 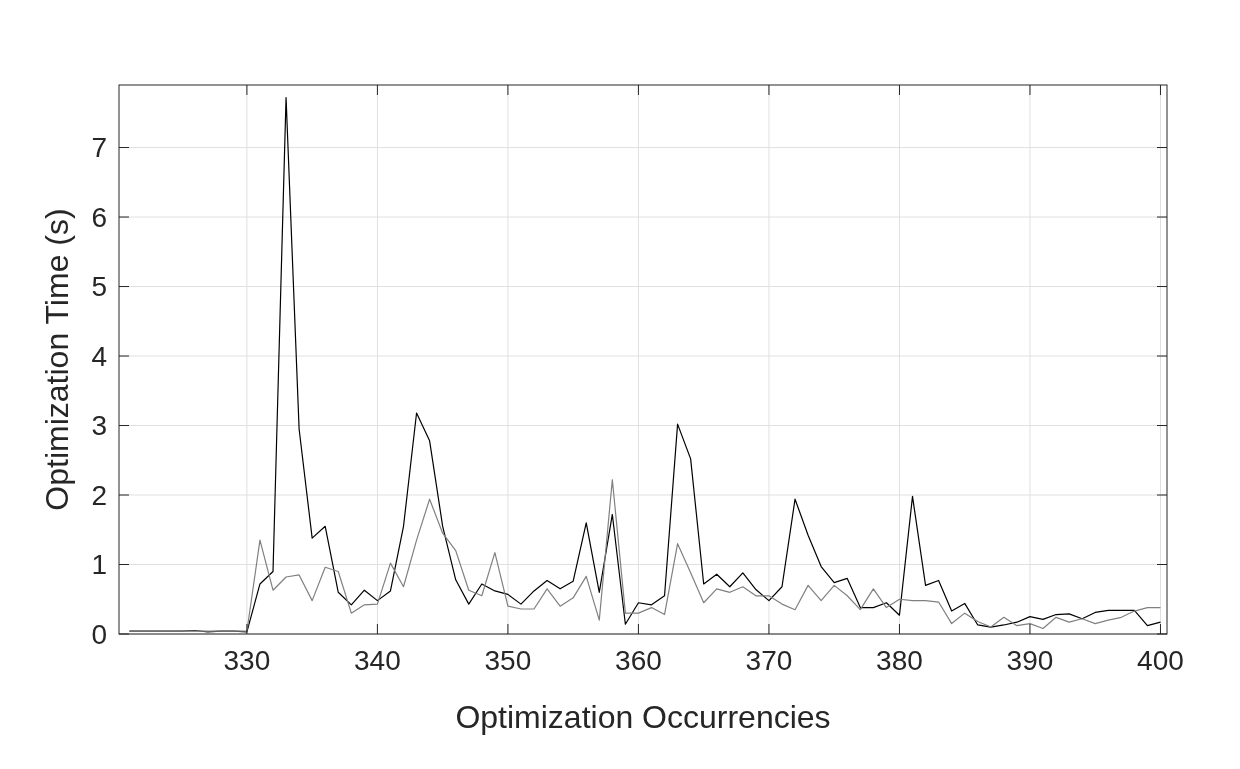 What do you see at coordinates (57, 359) in the screenshot?
I see `y-axis-title: Optimization Time (s)` at bounding box center [57, 359].